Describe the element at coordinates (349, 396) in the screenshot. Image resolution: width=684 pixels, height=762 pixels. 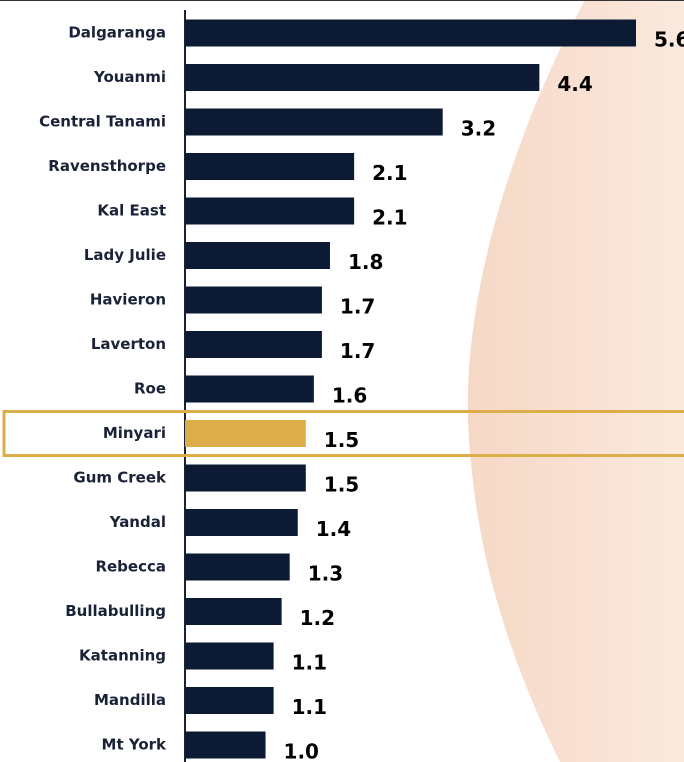
I see `value-label: 1.6` at that location.